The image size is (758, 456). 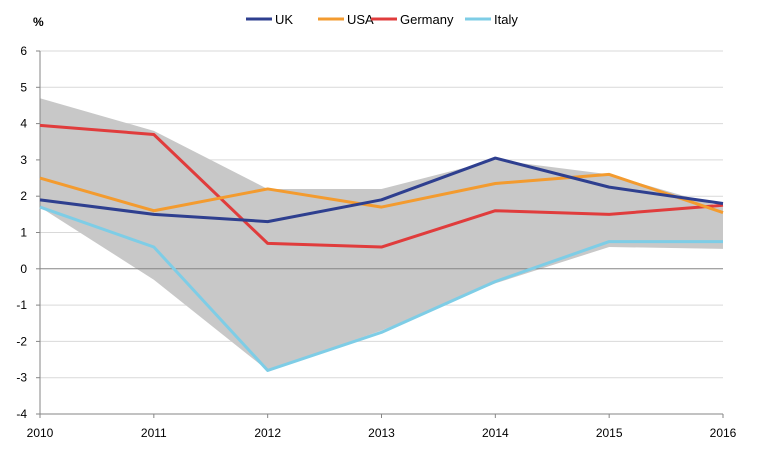 I want to click on series-line-uk, so click(x=381, y=190).